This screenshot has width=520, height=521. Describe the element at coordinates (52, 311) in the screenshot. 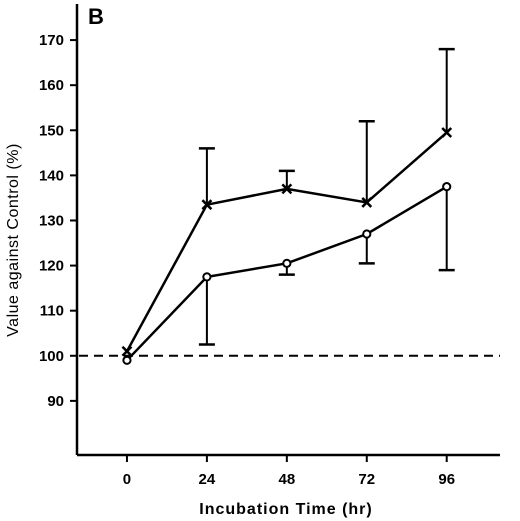

I see `y-tick-label: 110` at that location.